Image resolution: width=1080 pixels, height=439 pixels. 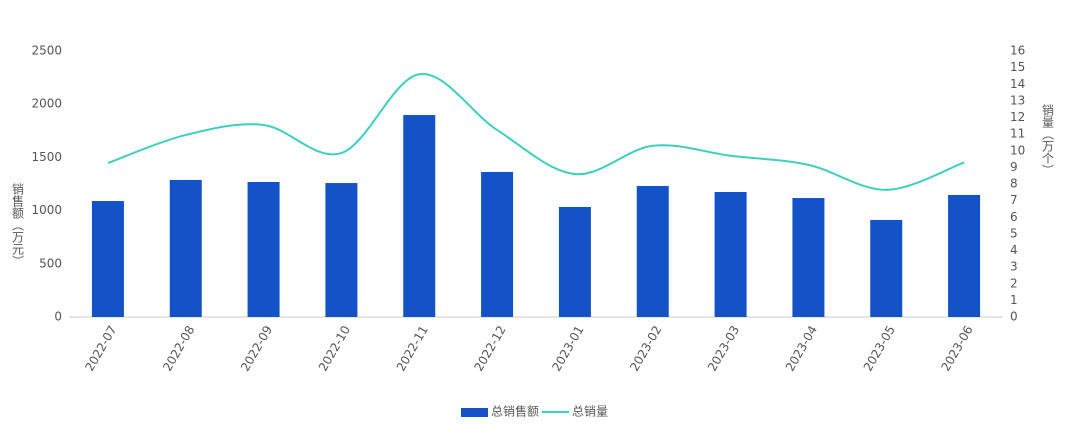 I want to click on legend-label: 总销量, so click(x=590, y=412).